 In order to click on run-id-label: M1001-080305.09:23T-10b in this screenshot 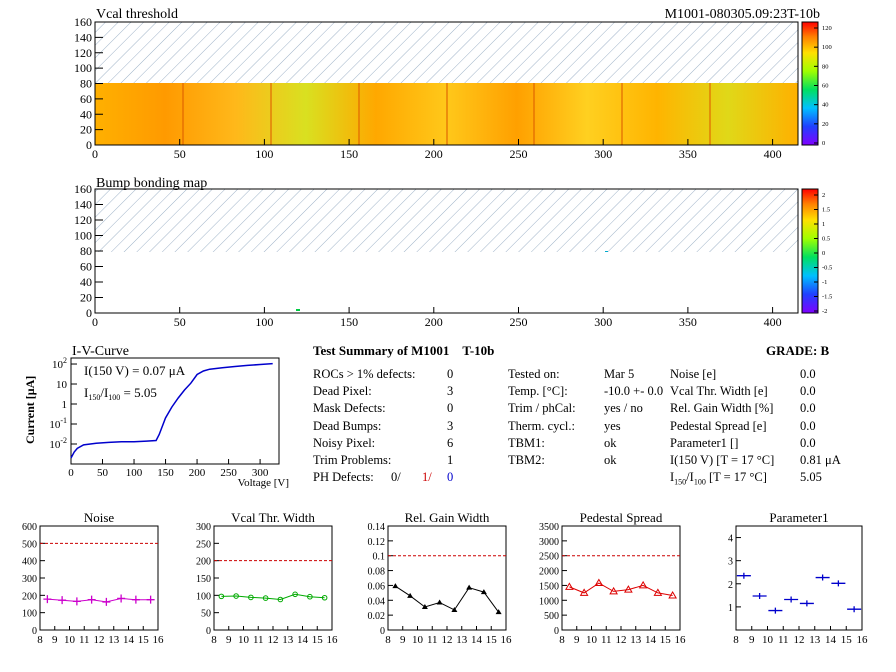, I will do `click(742, 14)`.